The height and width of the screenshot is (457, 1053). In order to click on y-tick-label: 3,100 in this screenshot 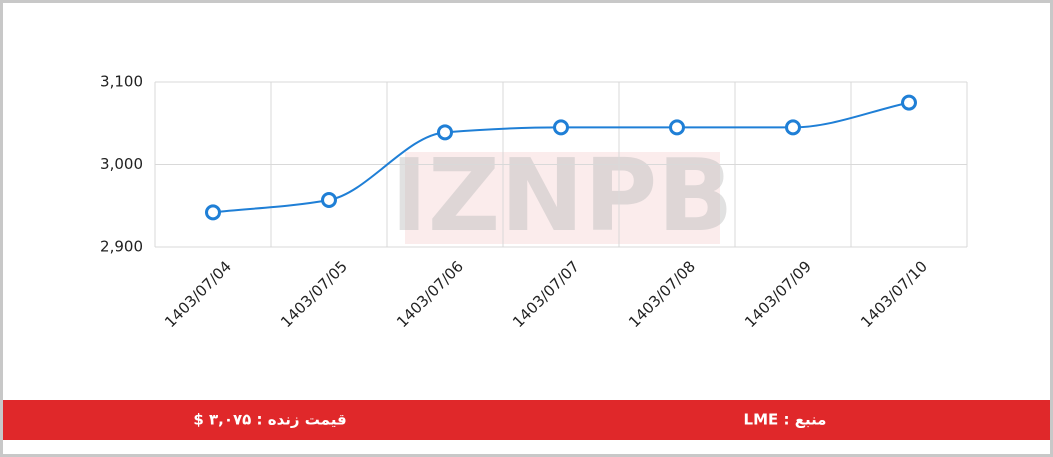, I will do `click(121, 82)`.